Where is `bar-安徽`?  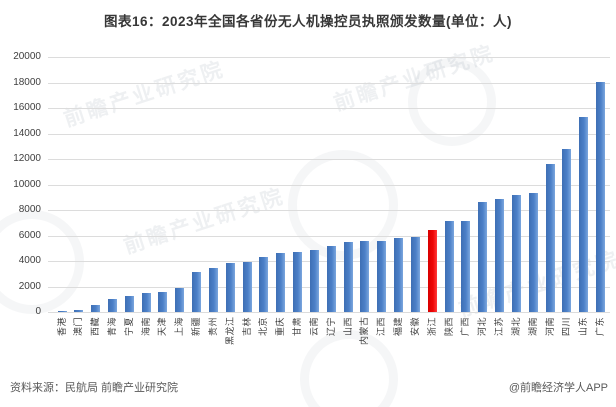 bar-安徽 is located at coordinates (415, 274).